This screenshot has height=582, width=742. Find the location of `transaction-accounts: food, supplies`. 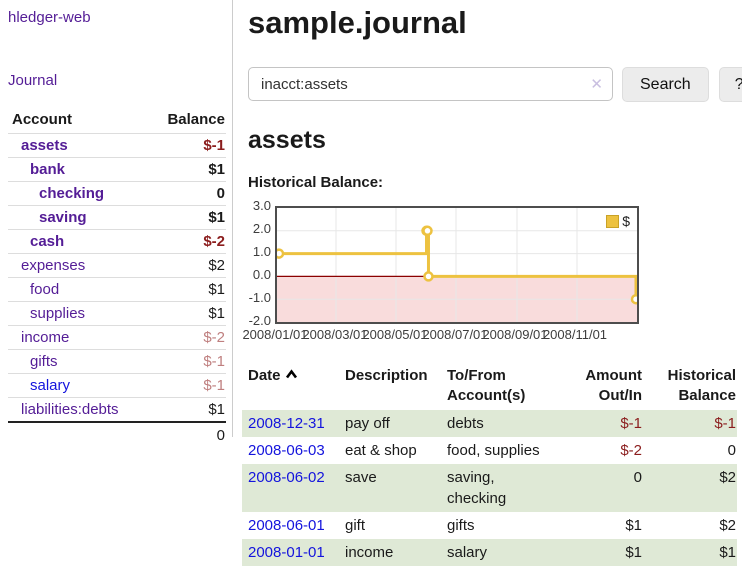

transaction-accounts: food, supplies is located at coordinates (493, 450).